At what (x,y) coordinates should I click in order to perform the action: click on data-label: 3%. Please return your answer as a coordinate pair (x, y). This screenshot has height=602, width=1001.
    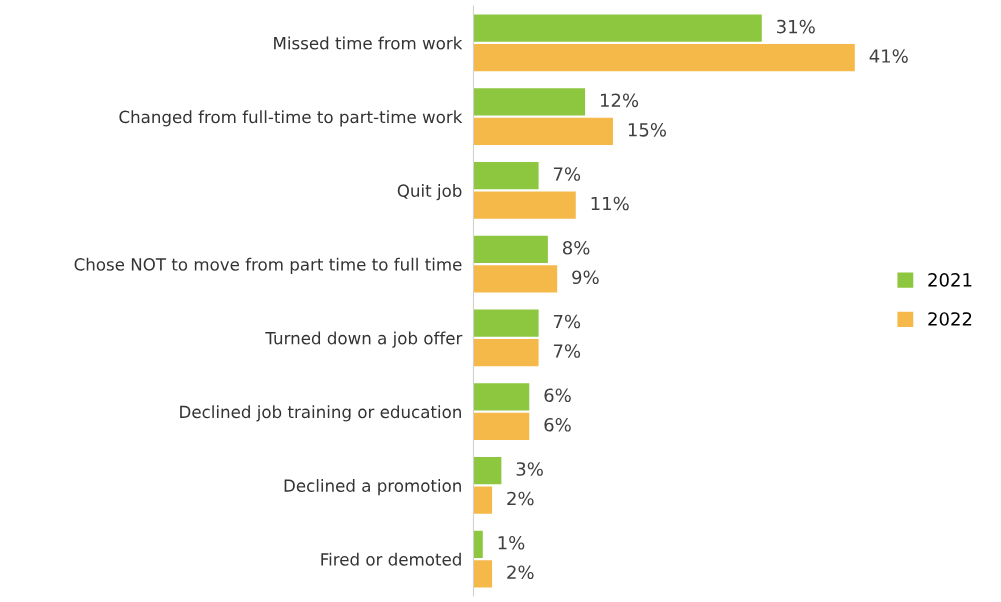
    Looking at the image, I should click on (529, 469).